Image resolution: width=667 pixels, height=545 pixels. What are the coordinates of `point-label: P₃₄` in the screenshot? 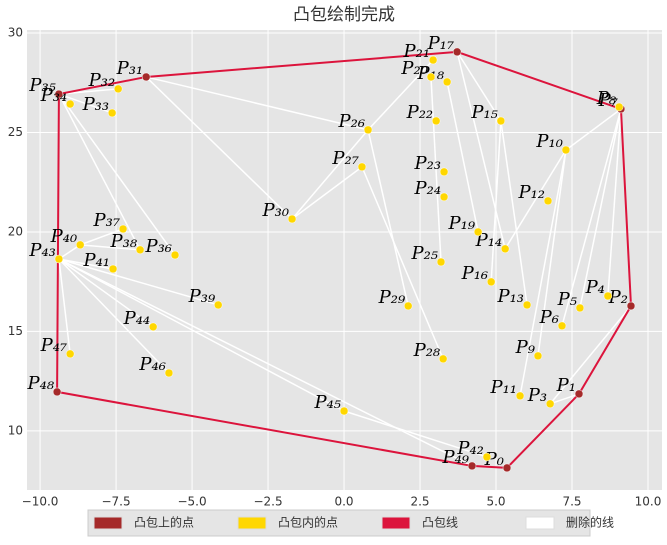 It's located at (54, 95).